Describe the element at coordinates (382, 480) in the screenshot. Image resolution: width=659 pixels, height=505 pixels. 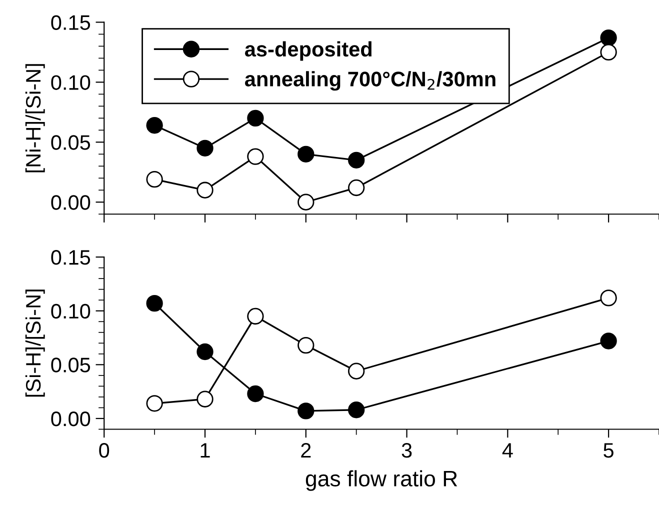
I see `x-axis-title: gas flow ratio R` at that location.